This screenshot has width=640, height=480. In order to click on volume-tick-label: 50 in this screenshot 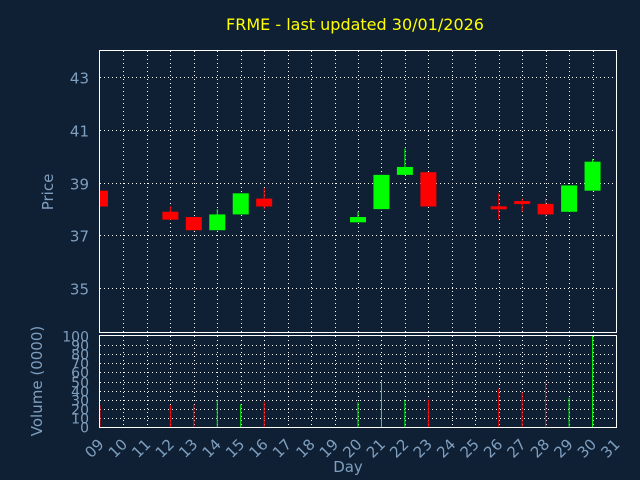, I will do `click(80, 384)`.